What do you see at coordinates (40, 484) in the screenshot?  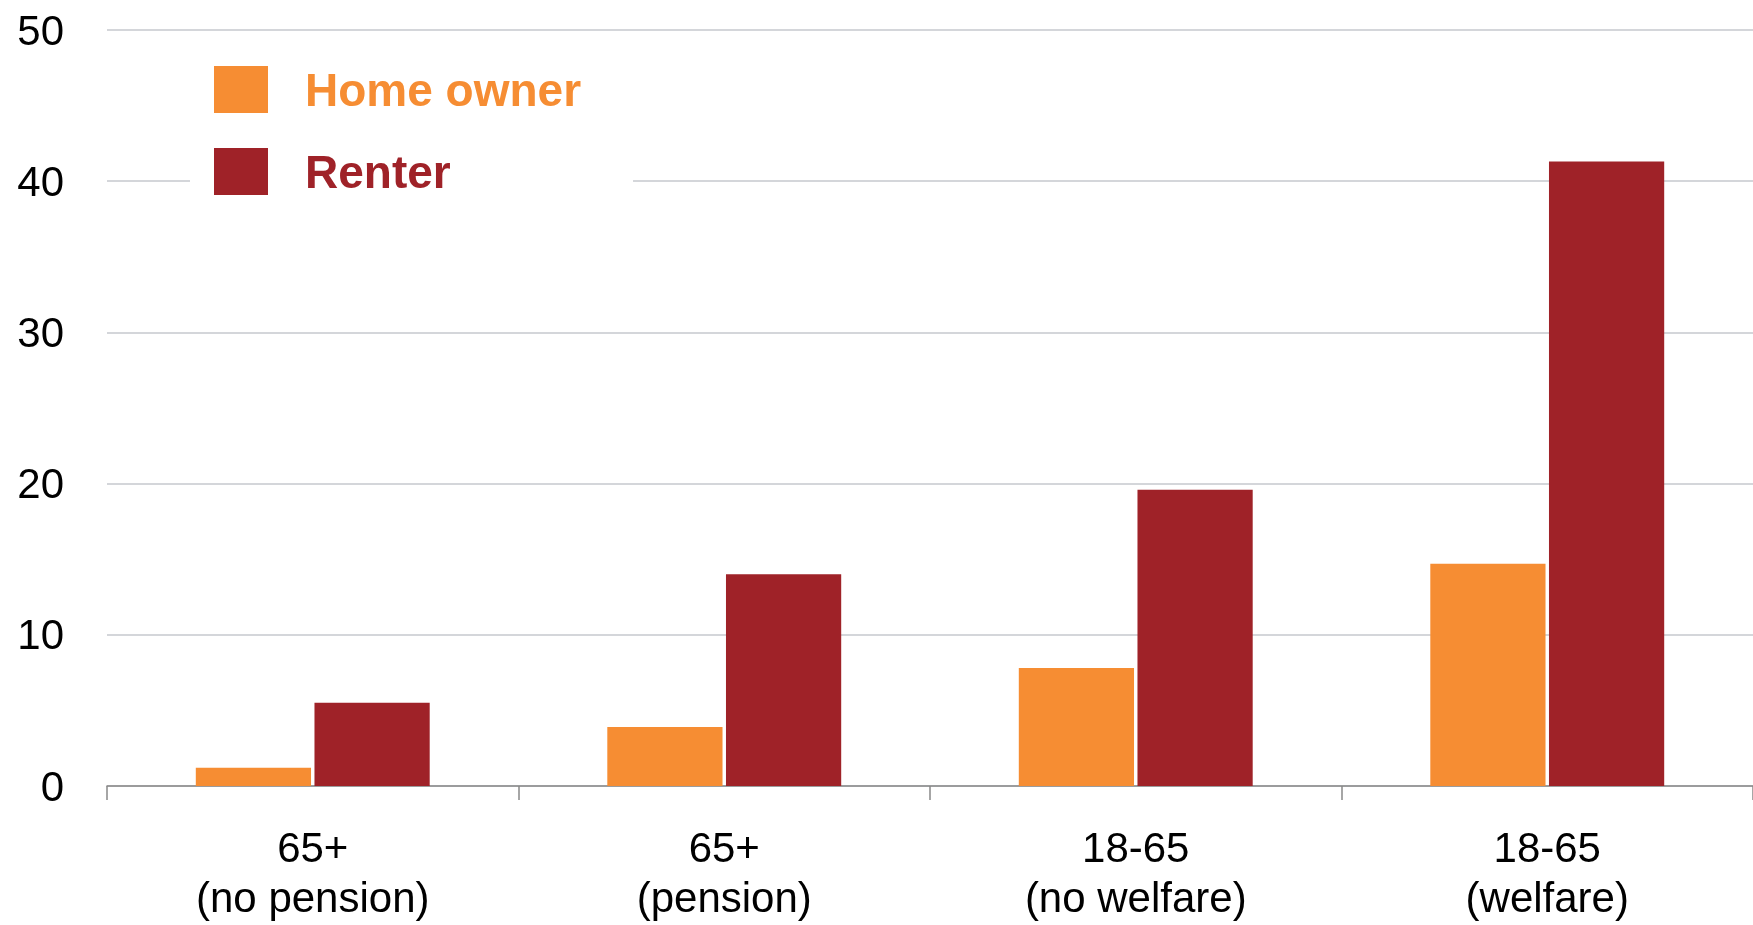 I see `y-tick-label: 20` at bounding box center [40, 484].